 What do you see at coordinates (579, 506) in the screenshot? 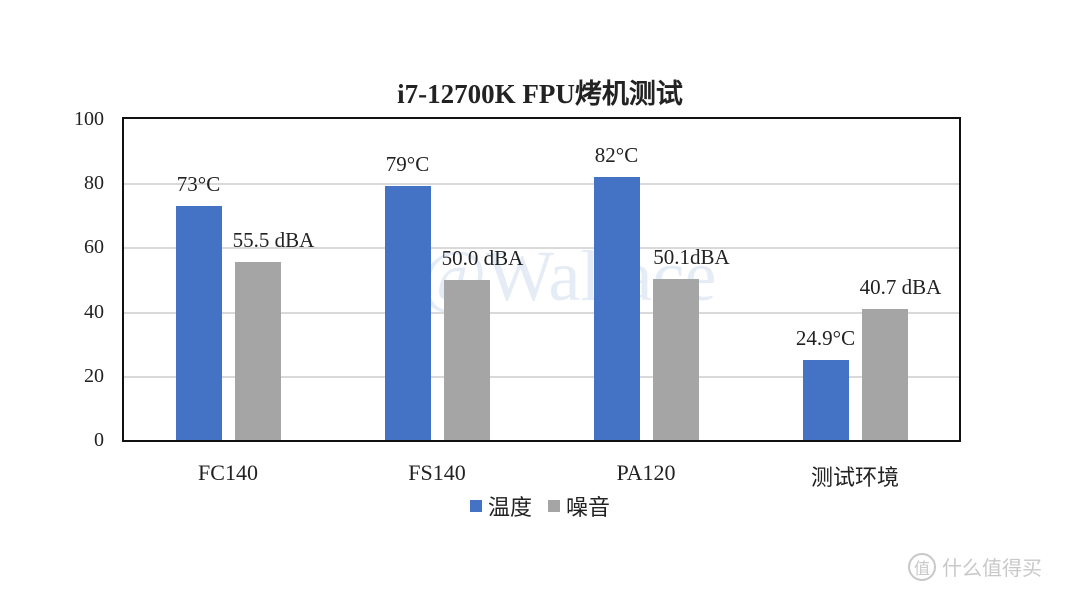
I see `legend-item-noise: 噪音` at bounding box center [579, 506].